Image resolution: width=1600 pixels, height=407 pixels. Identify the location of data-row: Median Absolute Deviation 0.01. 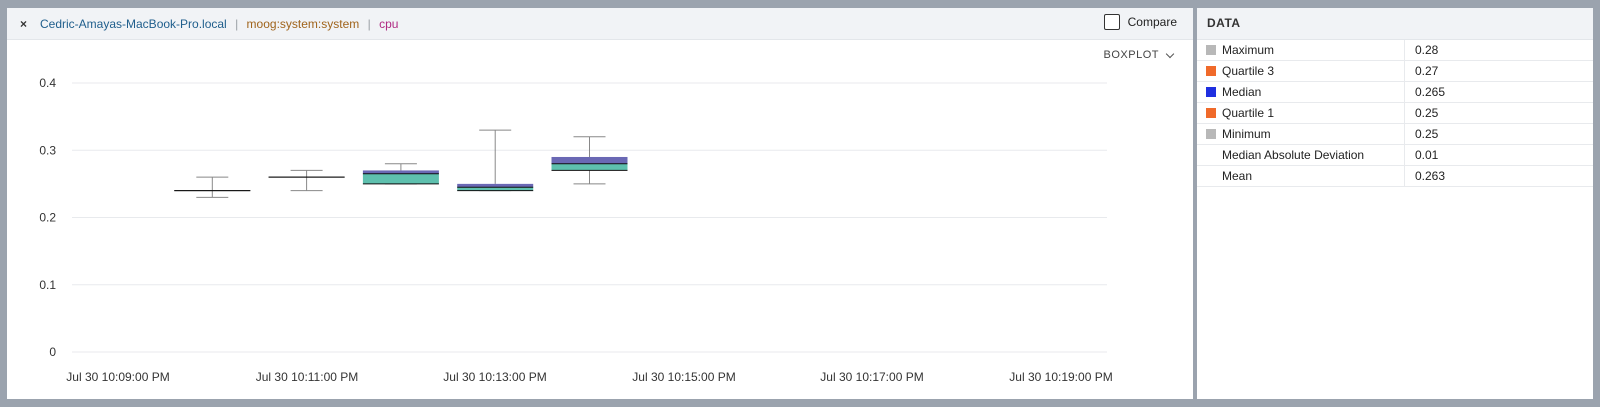
(1395, 155).